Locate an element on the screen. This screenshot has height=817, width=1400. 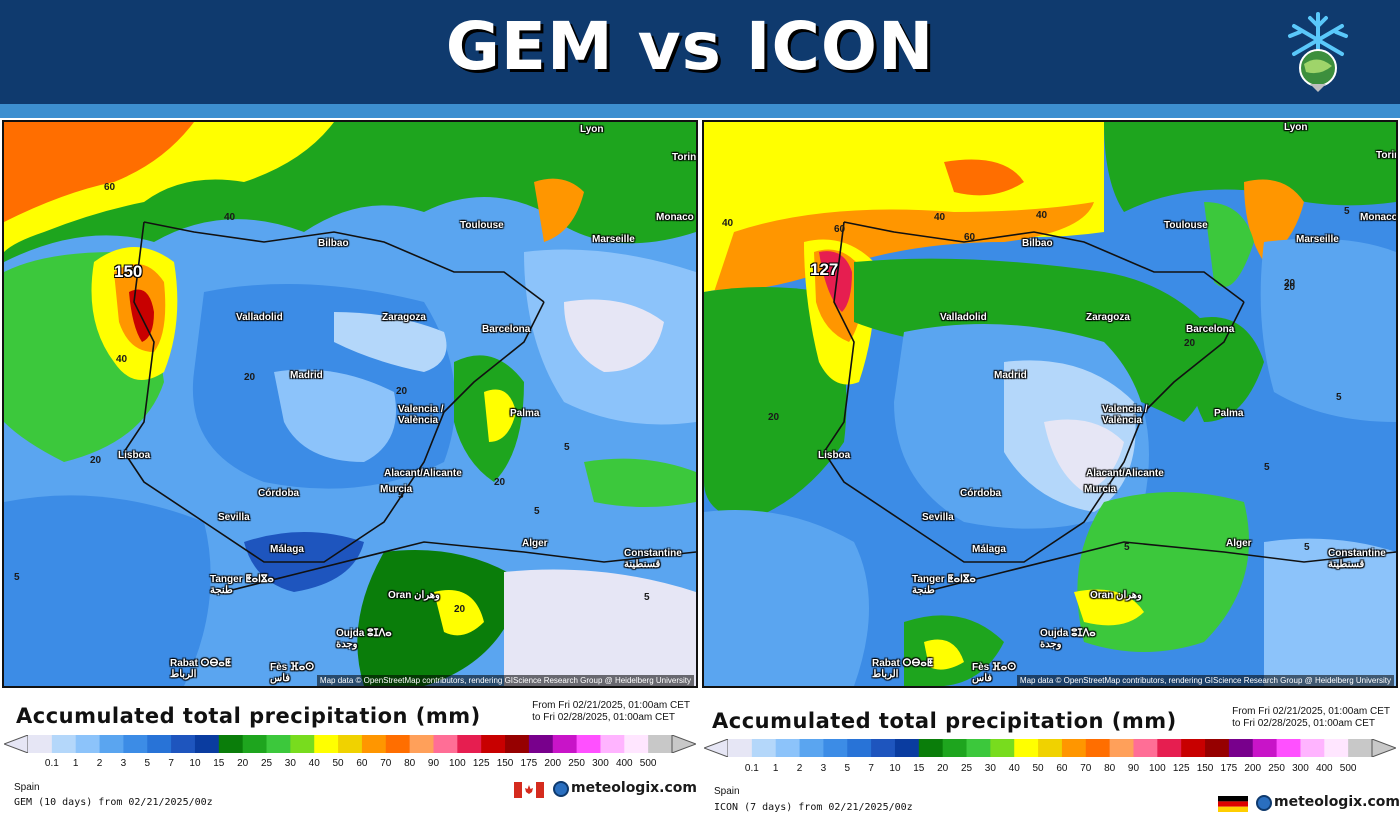
colorbar-tick-label: 20 is located at coordinates (243, 763).